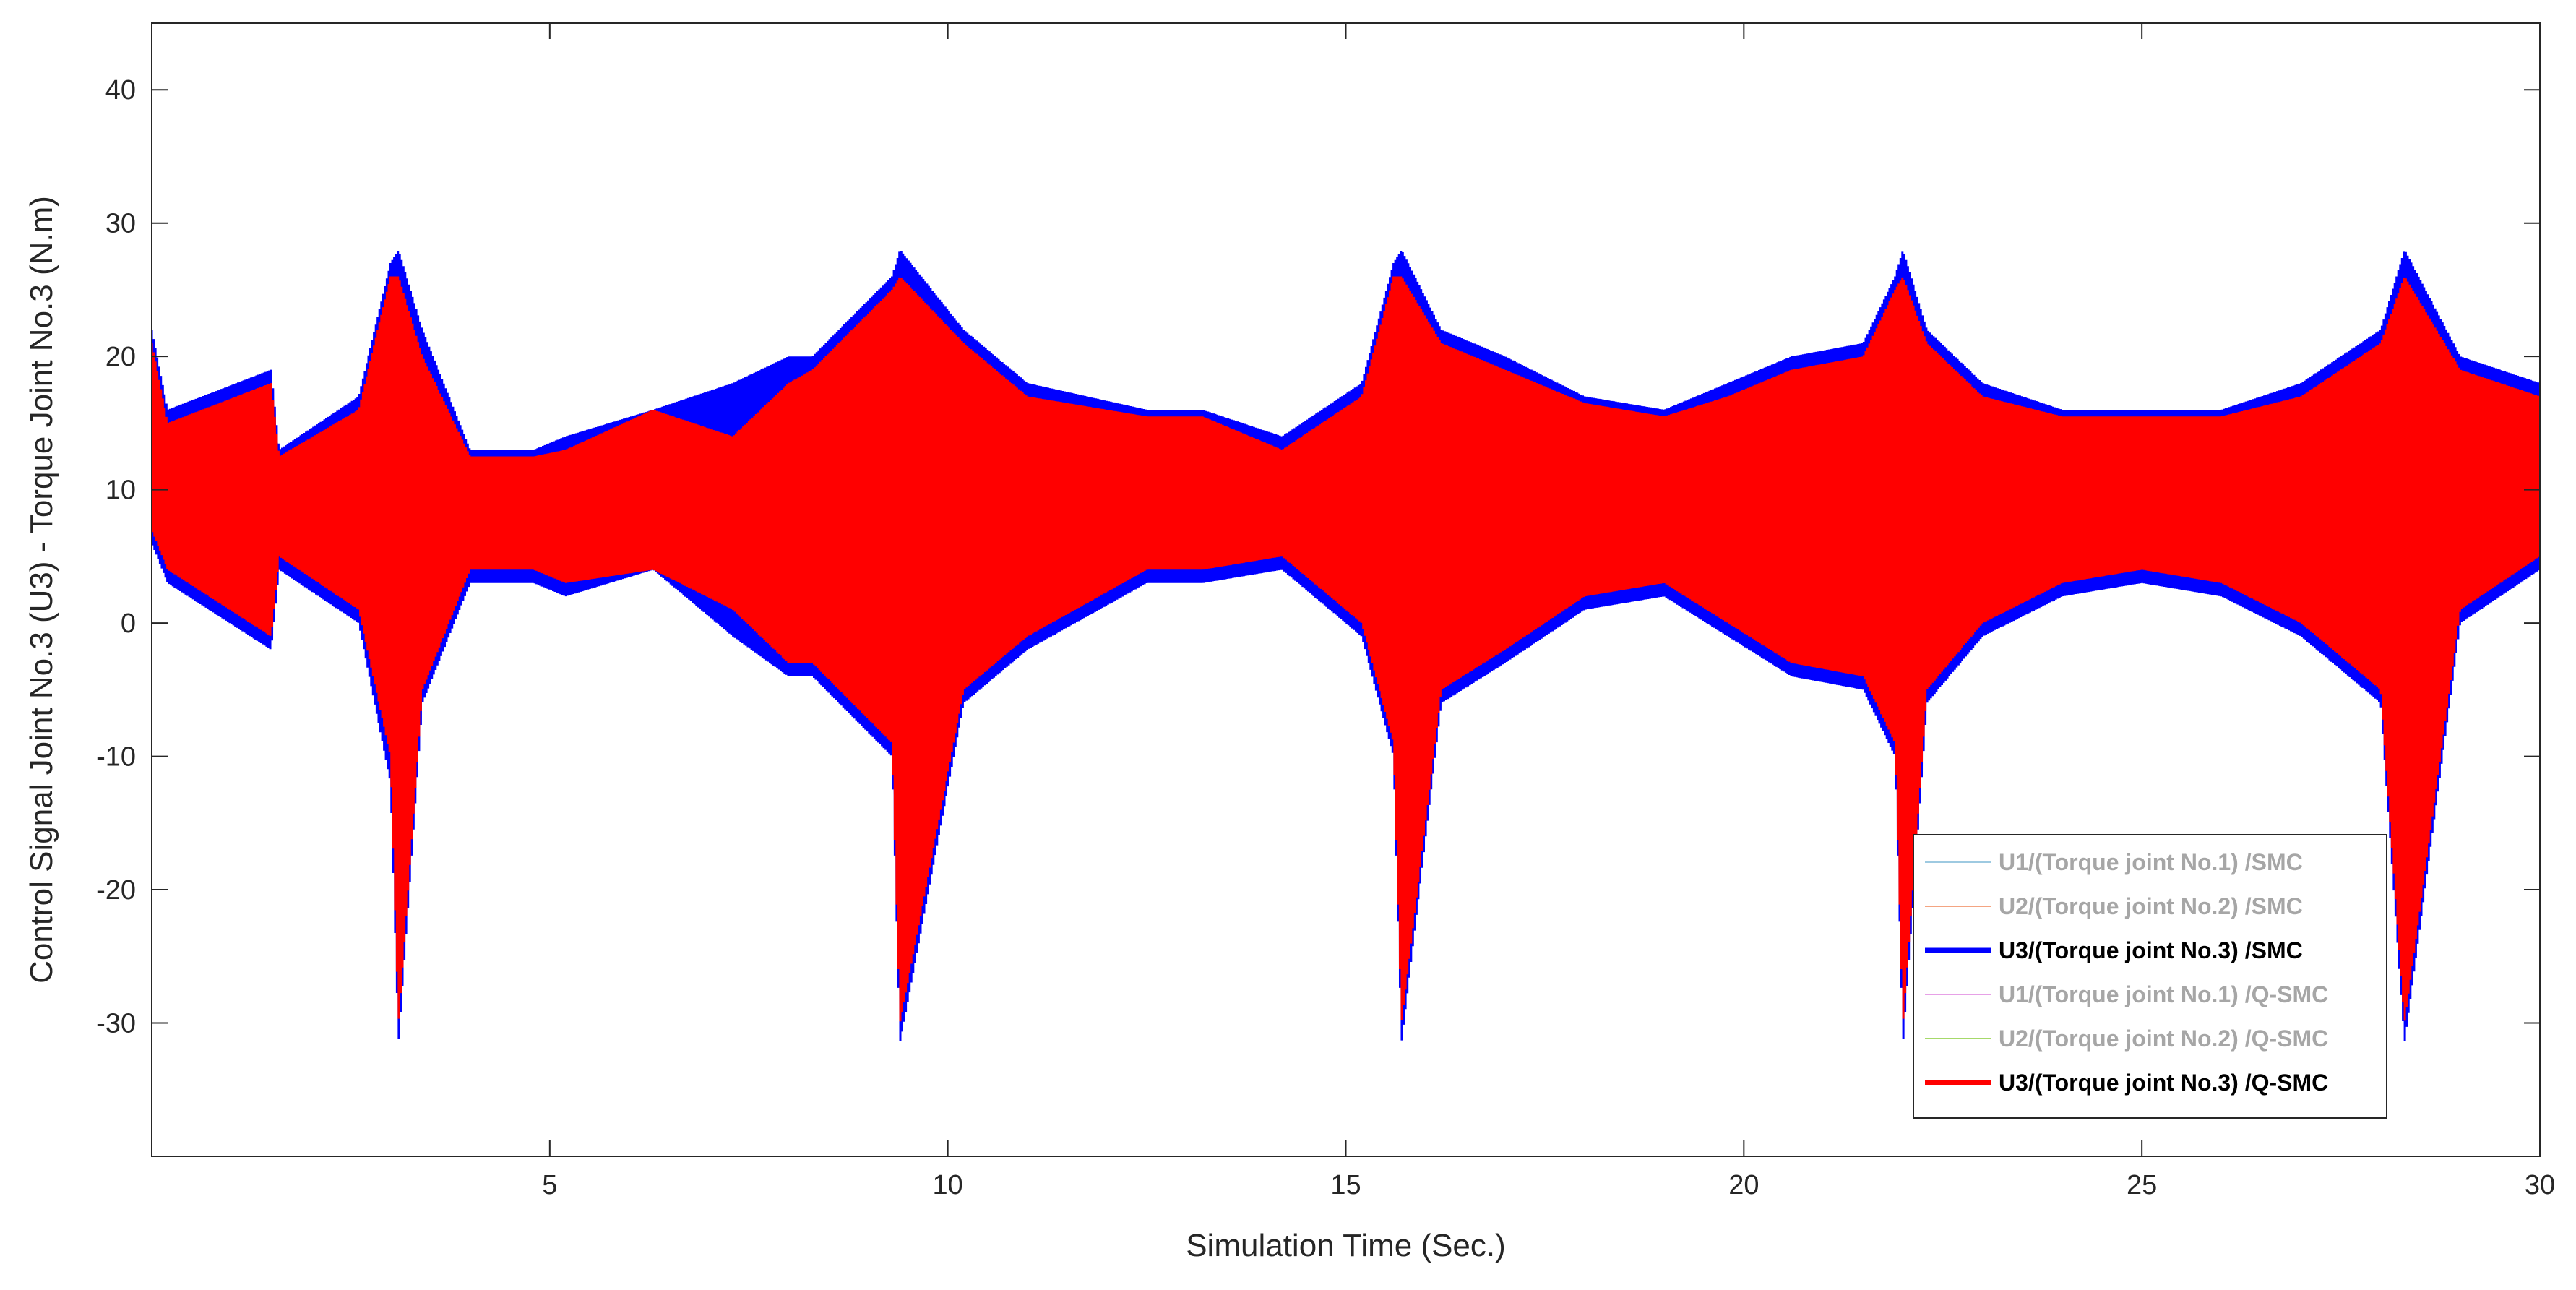  What do you see at coordinates (2163, 1083) in the screenshot?
I see `legend-entry-label: U3/(Torque joint No.3) /Q-SMC` at bounding box center [2163, 1083].